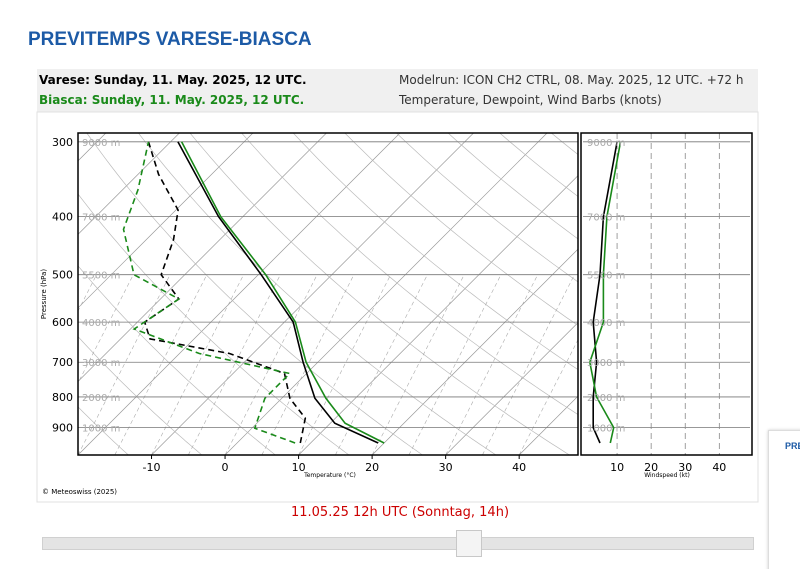 Image resolution: width=800 pixels, height=569 pixels. Describe the element at coordinates (44, 294) in the screenshot. I see `y-axis-label: Pressure (hPa)` at that location.